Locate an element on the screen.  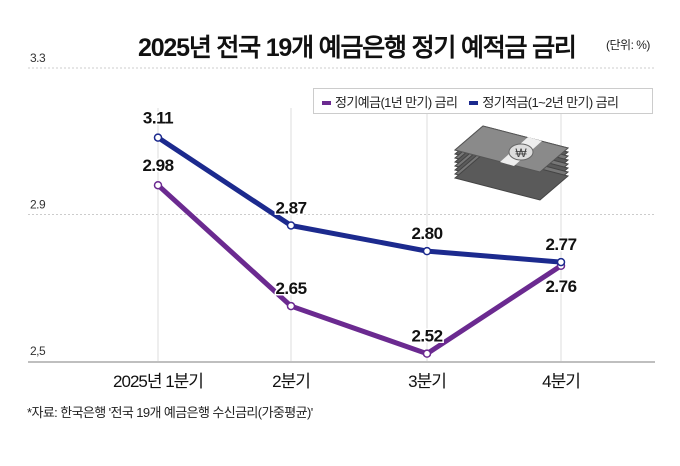
x-tick-label: 3분기 is located at coordinates (427, 381).